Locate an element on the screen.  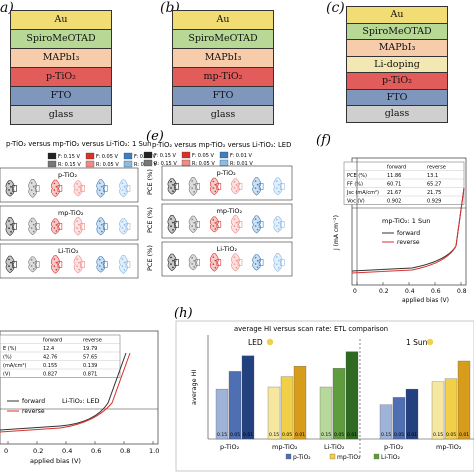
layer-stack-b: Au SpiroMeOTAD MAPbI₃ mp-TiO₂ FTO glass is located at coordinates (223, 67).